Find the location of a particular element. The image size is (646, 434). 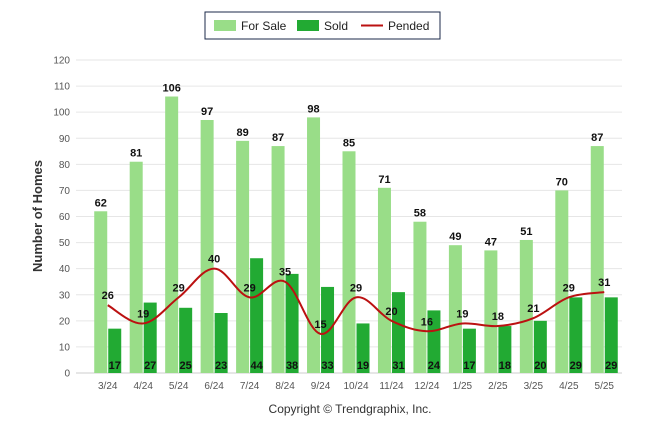

bar-sold-5/25 is located at coordinates (611, 335).